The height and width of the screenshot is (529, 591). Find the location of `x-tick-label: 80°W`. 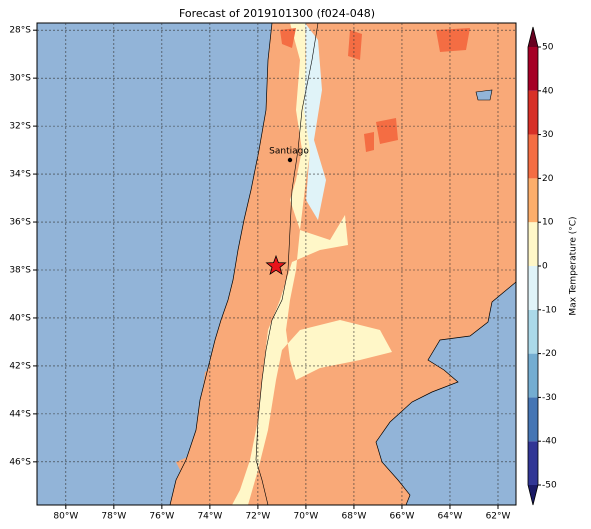

x-tick-label: 80°W is located at coordinates (65, 517).